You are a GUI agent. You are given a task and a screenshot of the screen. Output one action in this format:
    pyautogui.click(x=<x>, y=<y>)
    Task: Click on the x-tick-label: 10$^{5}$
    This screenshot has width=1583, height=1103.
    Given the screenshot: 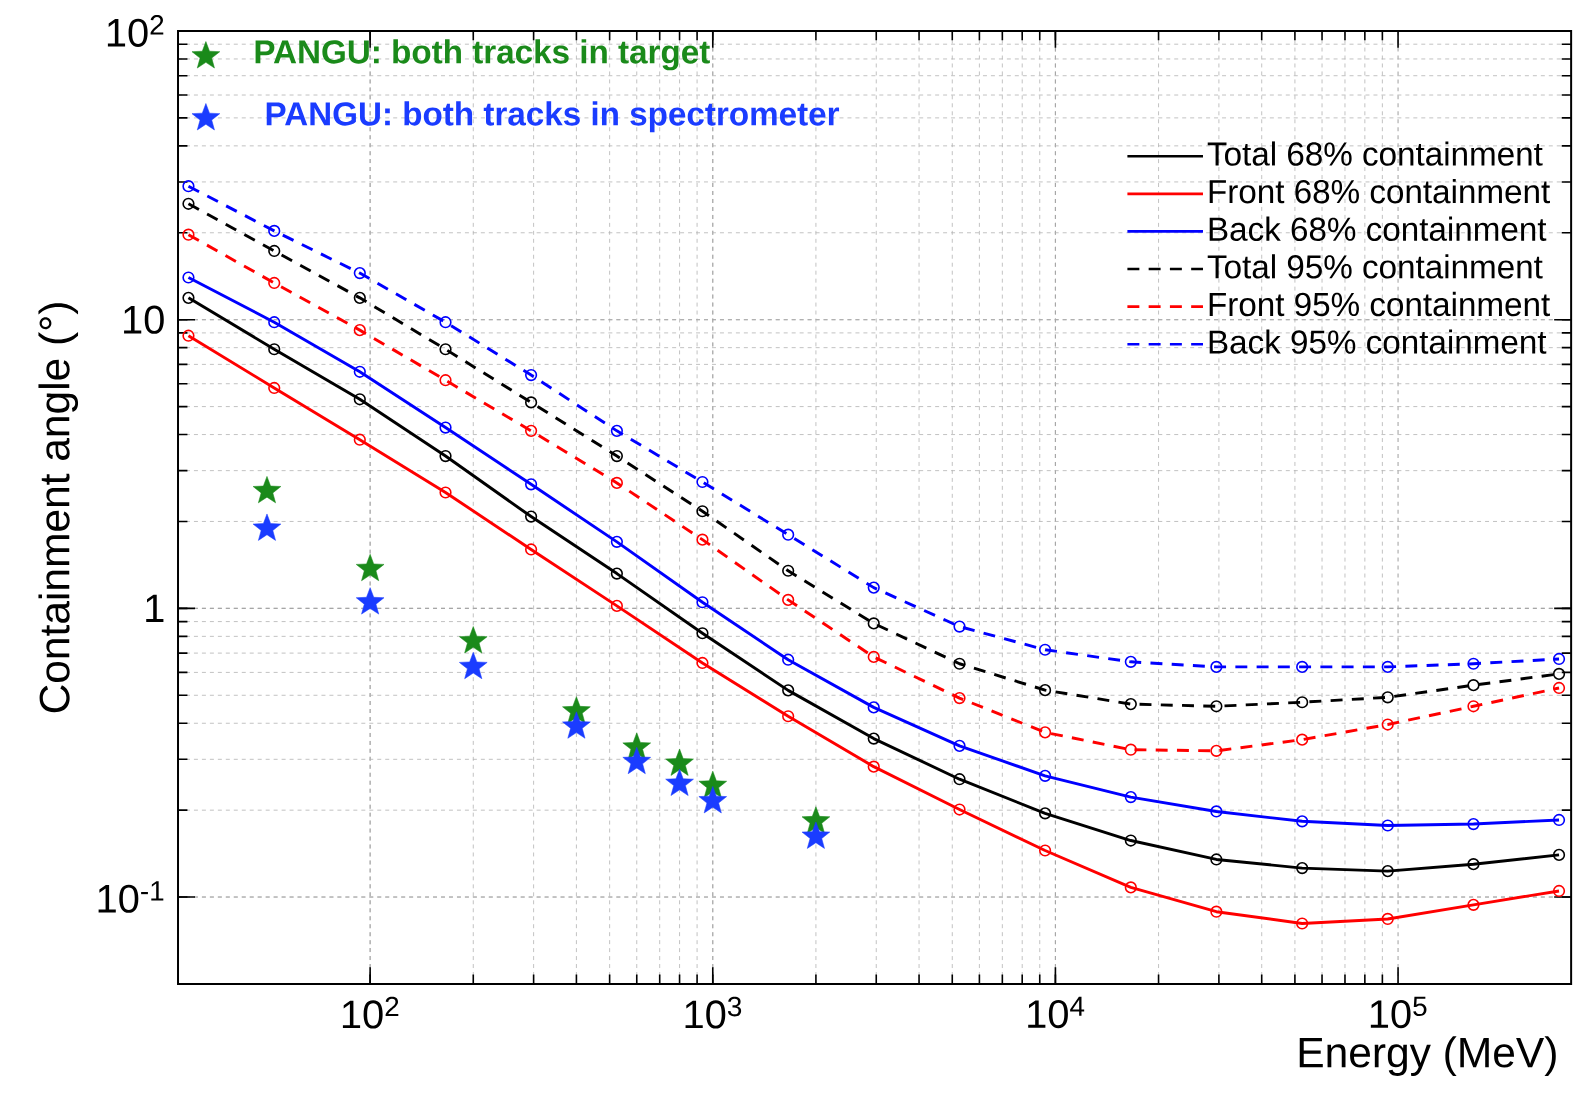 What is the action you would take?
    pyautogui.click(x=1398, y=1012)
    